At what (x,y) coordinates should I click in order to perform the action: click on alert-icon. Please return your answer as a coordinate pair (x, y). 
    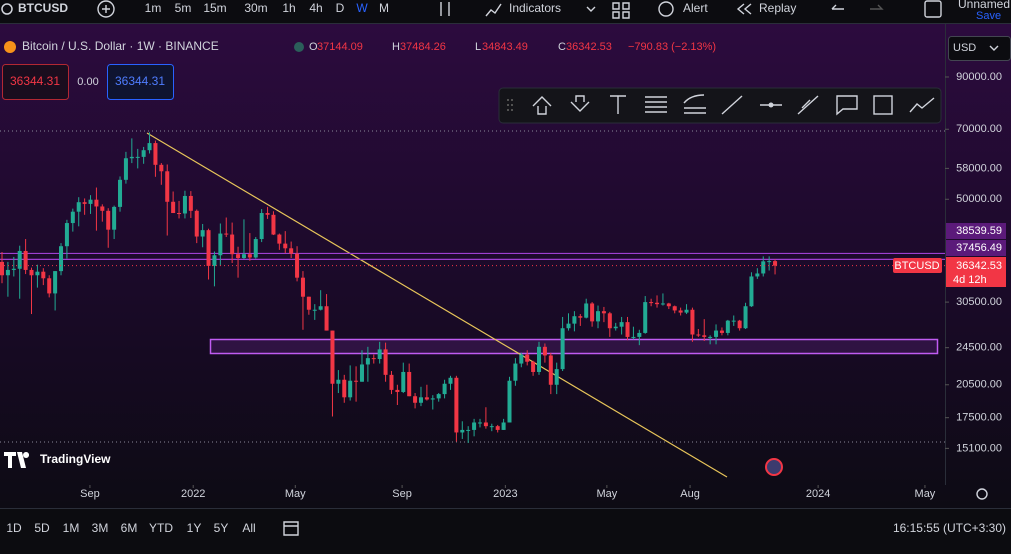
    Looking at the image, I should click on (666, 9).